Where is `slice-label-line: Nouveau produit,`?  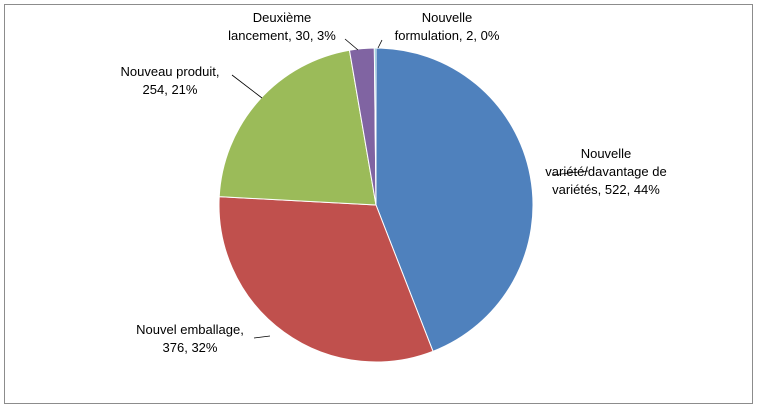 slice-label-line: Nouveau produit, is located at coordinates (169, 71).